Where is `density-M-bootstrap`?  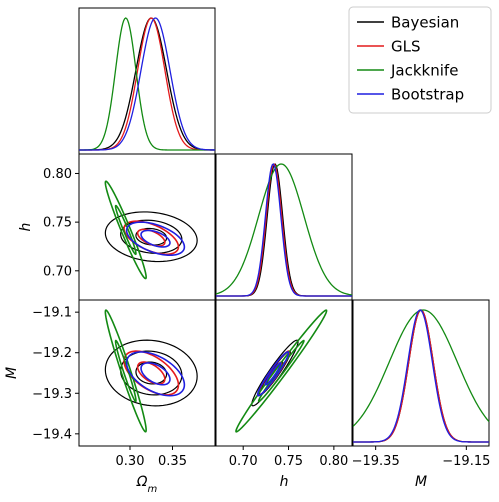
density-M-bootstrap is located at coordinates (421, 376).